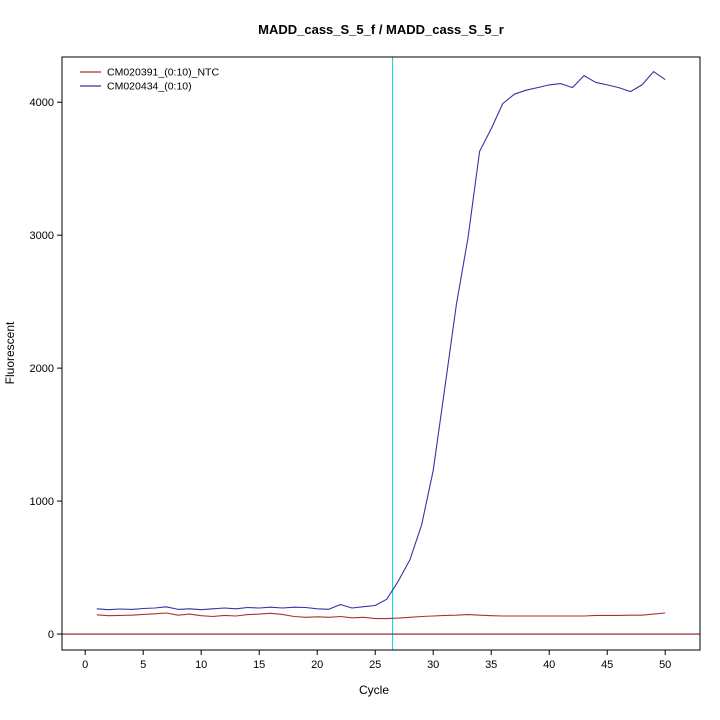 This screenshot has width=720, height=720. I want to click on x-tick-label: 45, so click(607, 665).